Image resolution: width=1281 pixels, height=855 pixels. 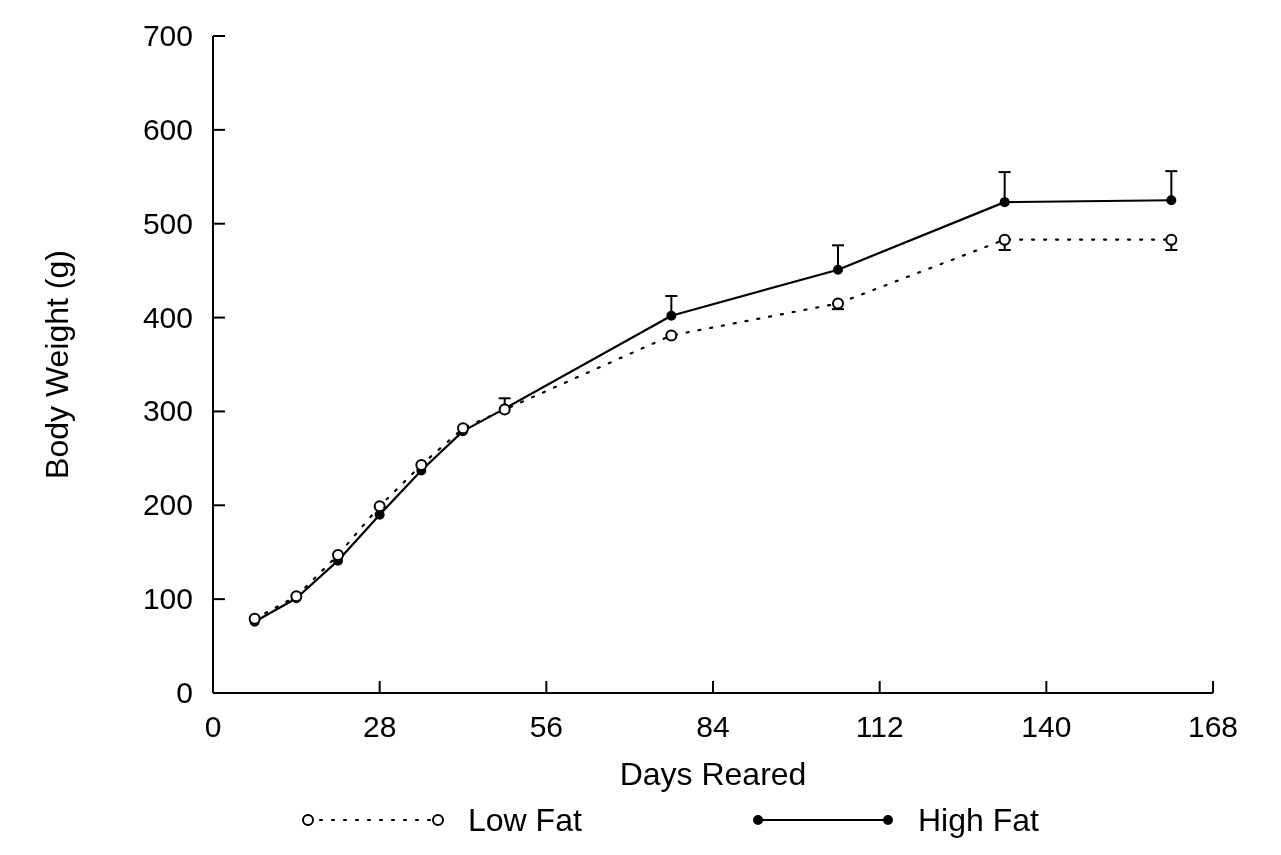 I want to click on x-tick-label: 84, so click(x=713, y=726).